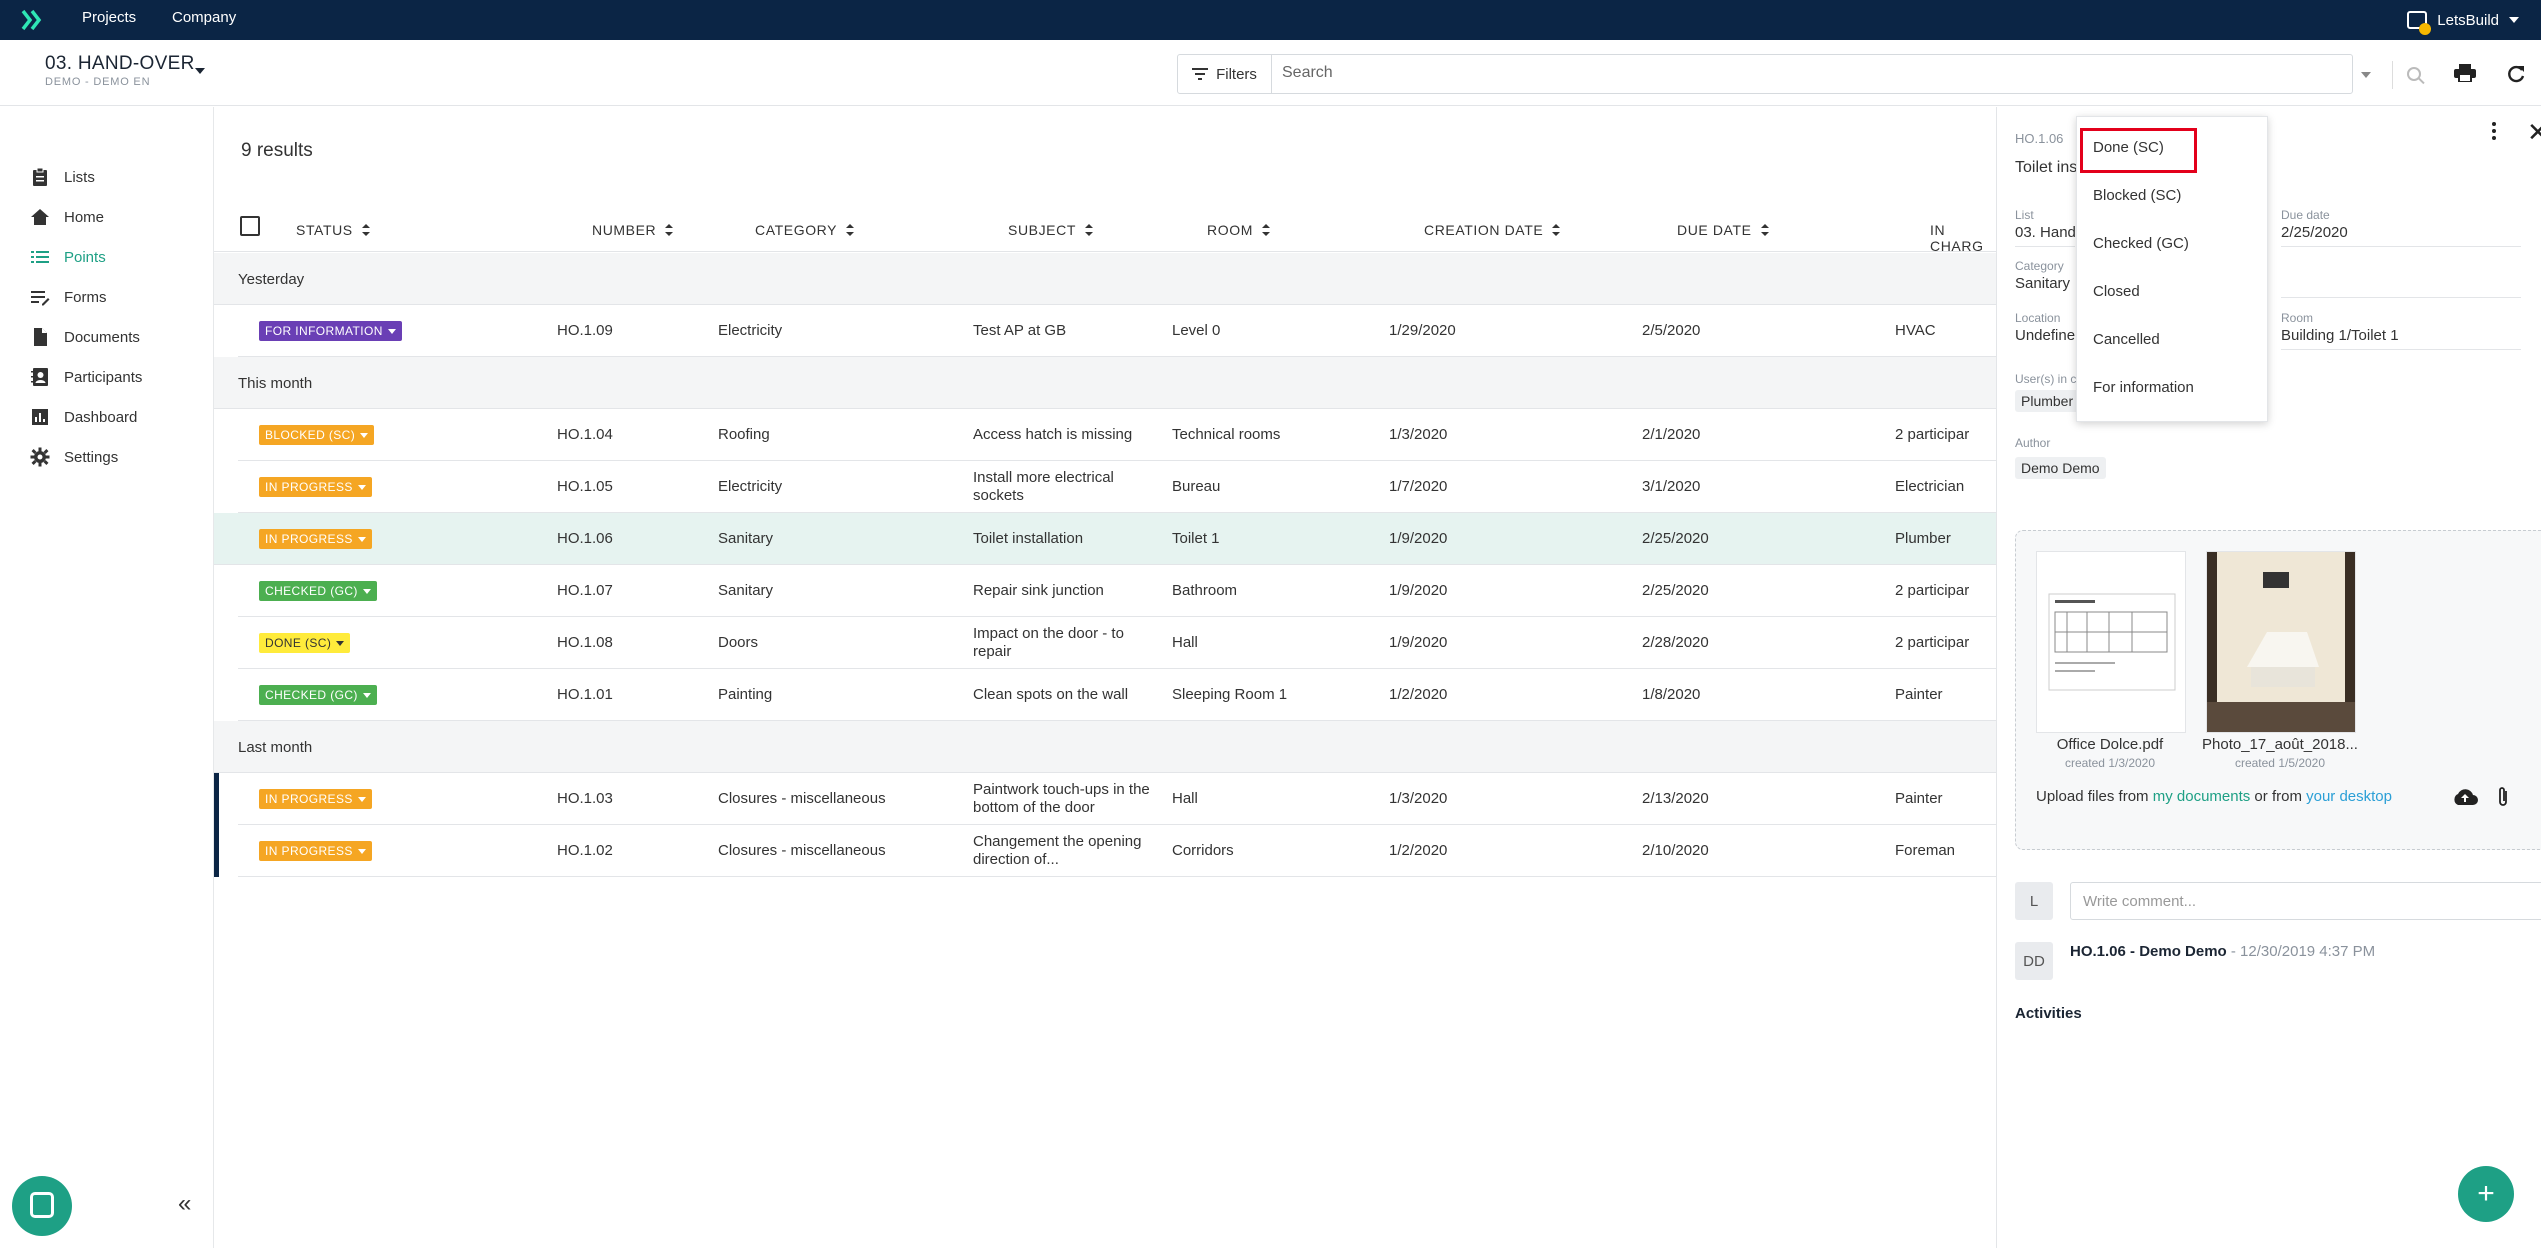 Image resolution: width=2541 pixels, height=1248 pixels. I want to click on project-chevron-down-icon, so click(200, 71).